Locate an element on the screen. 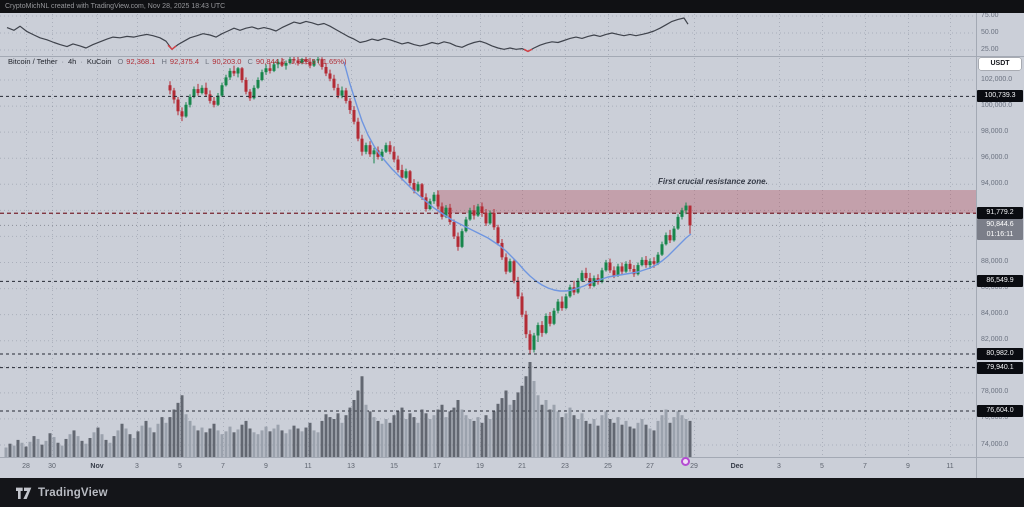 This screenshot has width=1024, height=507. interval-label: 4h is located at coordinates (72, 61).